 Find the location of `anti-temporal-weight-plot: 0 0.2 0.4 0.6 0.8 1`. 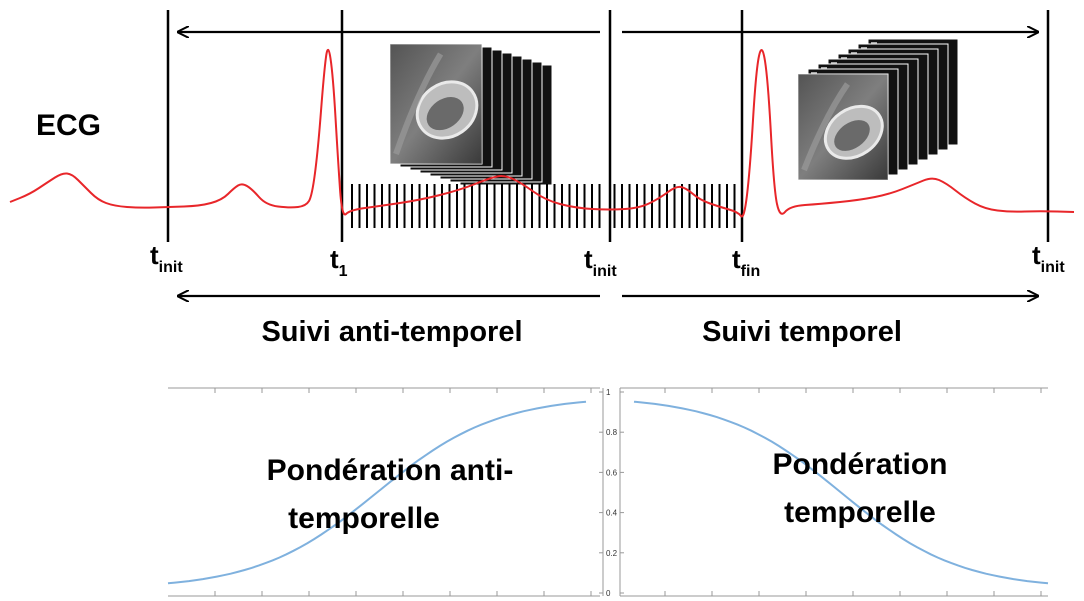

anti-temporal-weight-plot: 0 0.2 0.4 0.6 0.8 1 is located at coordinates (395, 492).